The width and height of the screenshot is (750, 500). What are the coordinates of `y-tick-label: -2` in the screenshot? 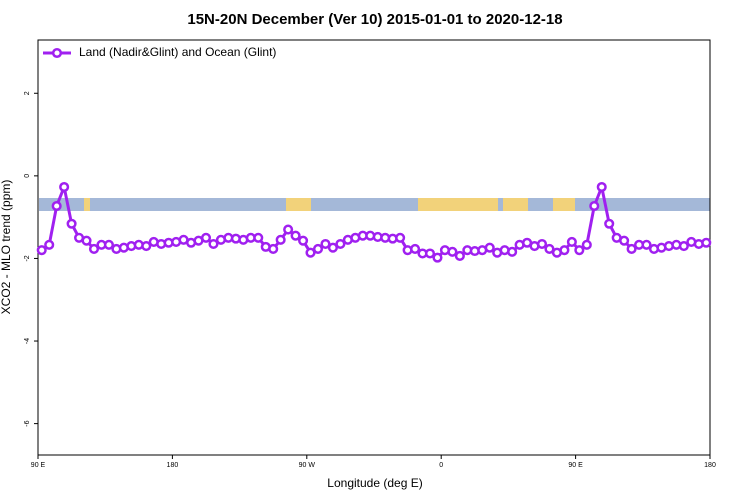 It's located at (27, 258).